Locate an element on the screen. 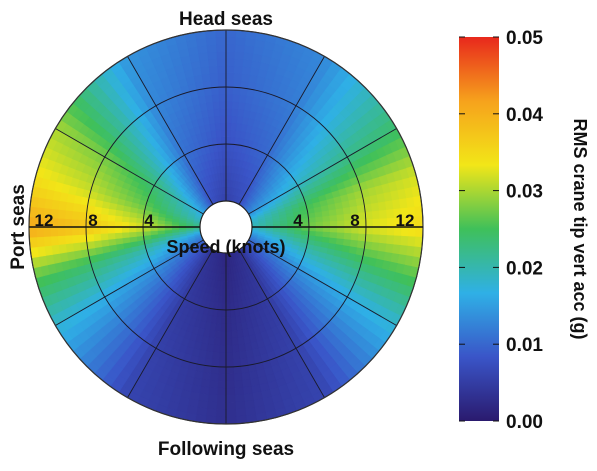 This screenshot has width=597, height=471. port-seas-label: Port seas is located at coordinates (18, 227).